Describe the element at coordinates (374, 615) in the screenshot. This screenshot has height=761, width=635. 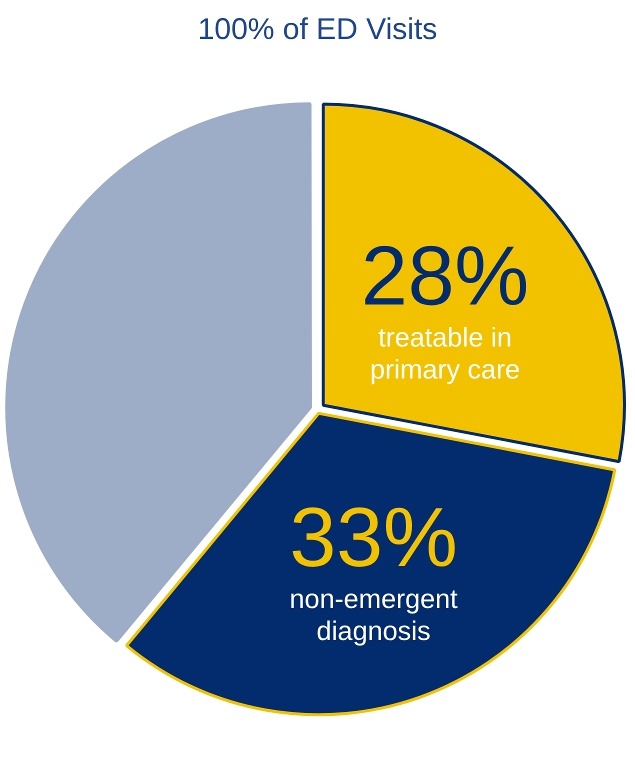
I see `slice-label: non-emergent diagnosis` at that location.